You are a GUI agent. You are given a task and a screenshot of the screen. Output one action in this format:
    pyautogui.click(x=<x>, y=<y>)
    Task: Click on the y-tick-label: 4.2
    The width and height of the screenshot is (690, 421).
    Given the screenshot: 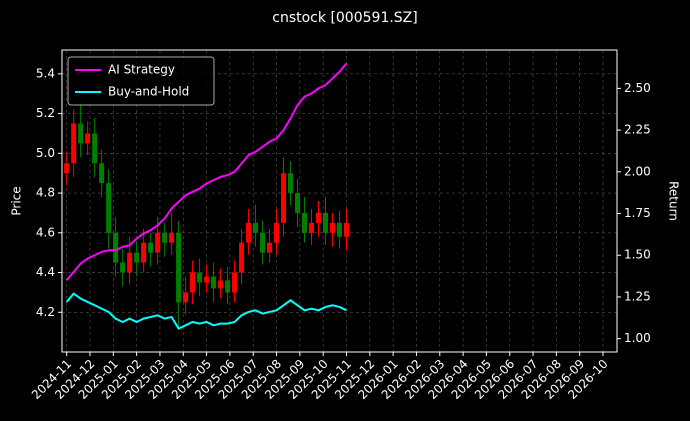 What is the action you would take?
    pyautogui.click(x=45, y=312)
    